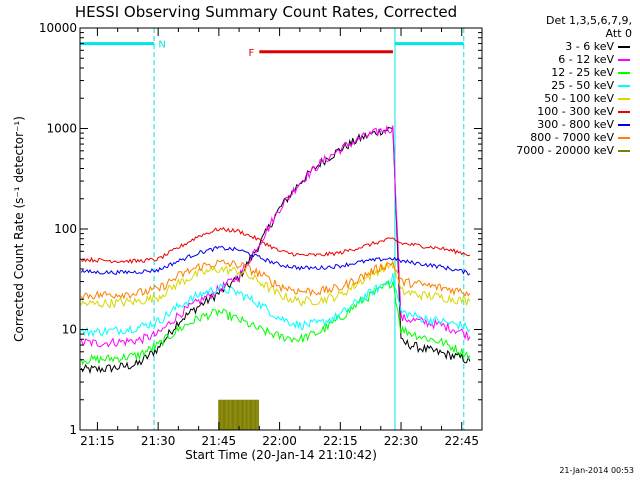 Image resolution: width=640 pixels, height=484 pixels. I want to click on legend-entry: 300 - 800 keV, so click(557, 124).